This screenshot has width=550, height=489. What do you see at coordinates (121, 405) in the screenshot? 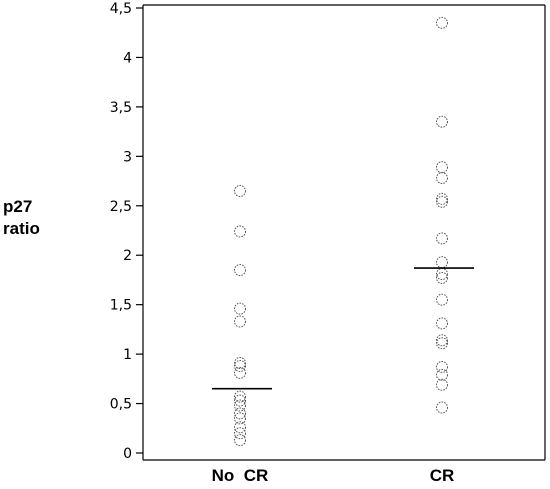
I see `y-tick-label: 0,5` at bounding box center [121, 405].